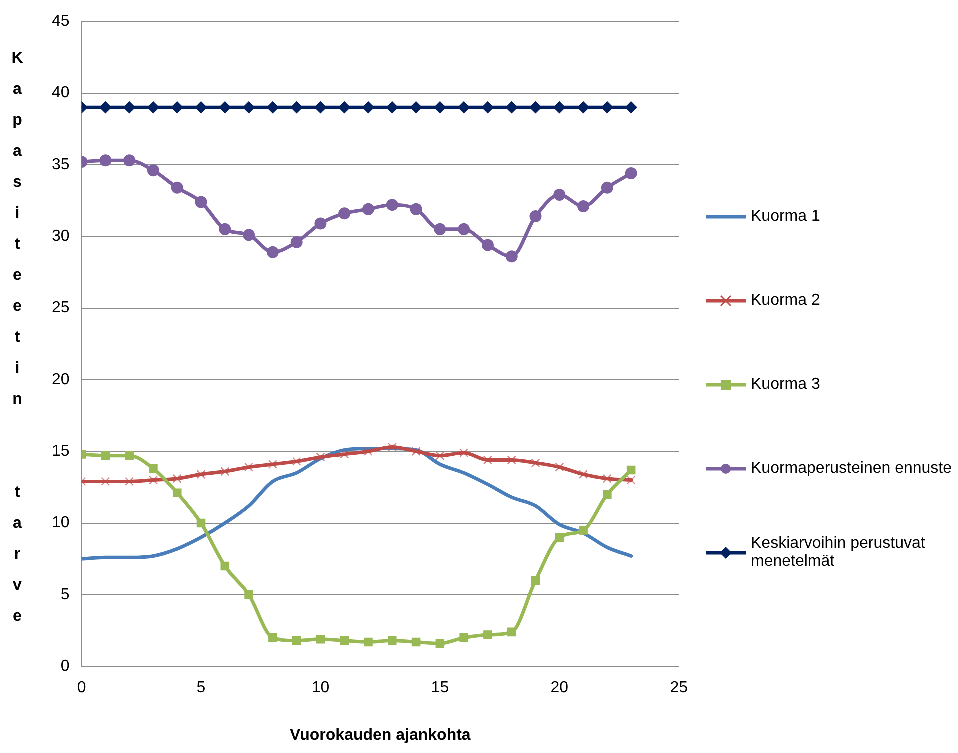  Describe the element at coordinates (785, 301) in the screenshot. I see `legend-label: Kuorma 2` at that location.